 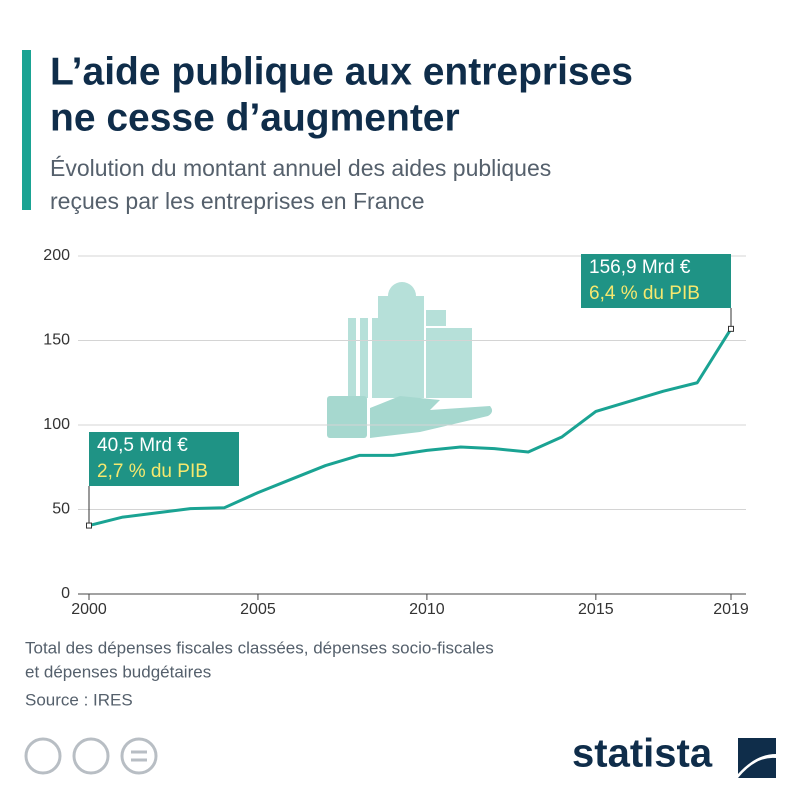 What do you see at coordinates (731, 609) in the screenshot?
I see `x-tick-label: 2019` at bounding box center [731, 609].